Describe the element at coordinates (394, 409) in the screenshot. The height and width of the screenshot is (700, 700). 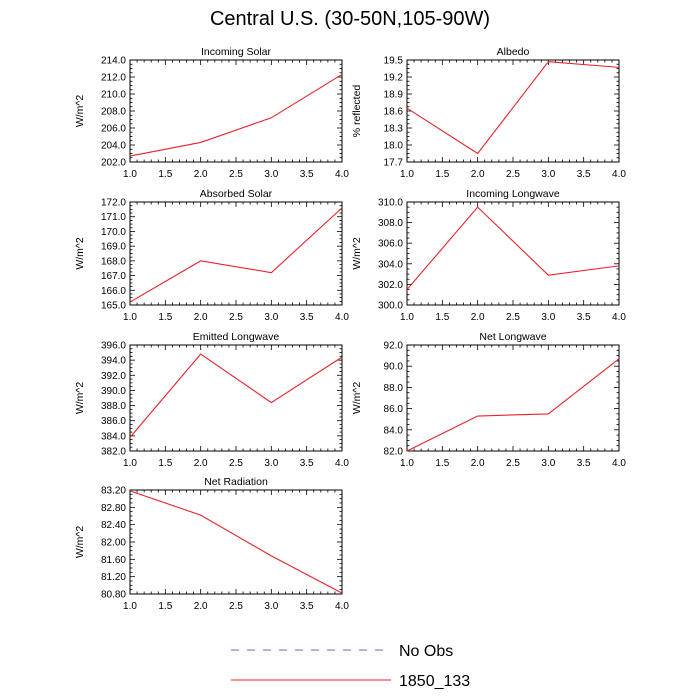
I see `y-tick-label: 86.0` at that location.